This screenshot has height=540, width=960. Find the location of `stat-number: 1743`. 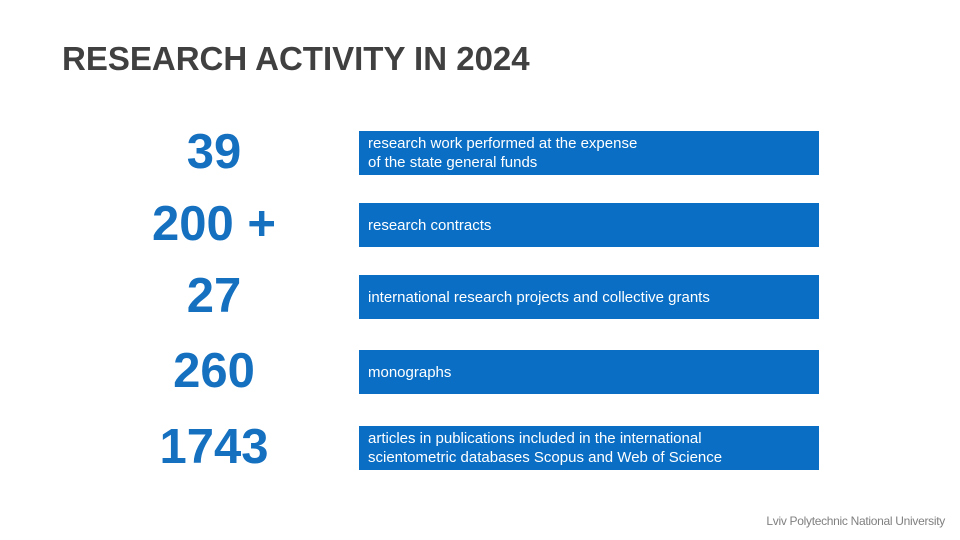

stat-number: 1743 is located at coordinates (214, 447).